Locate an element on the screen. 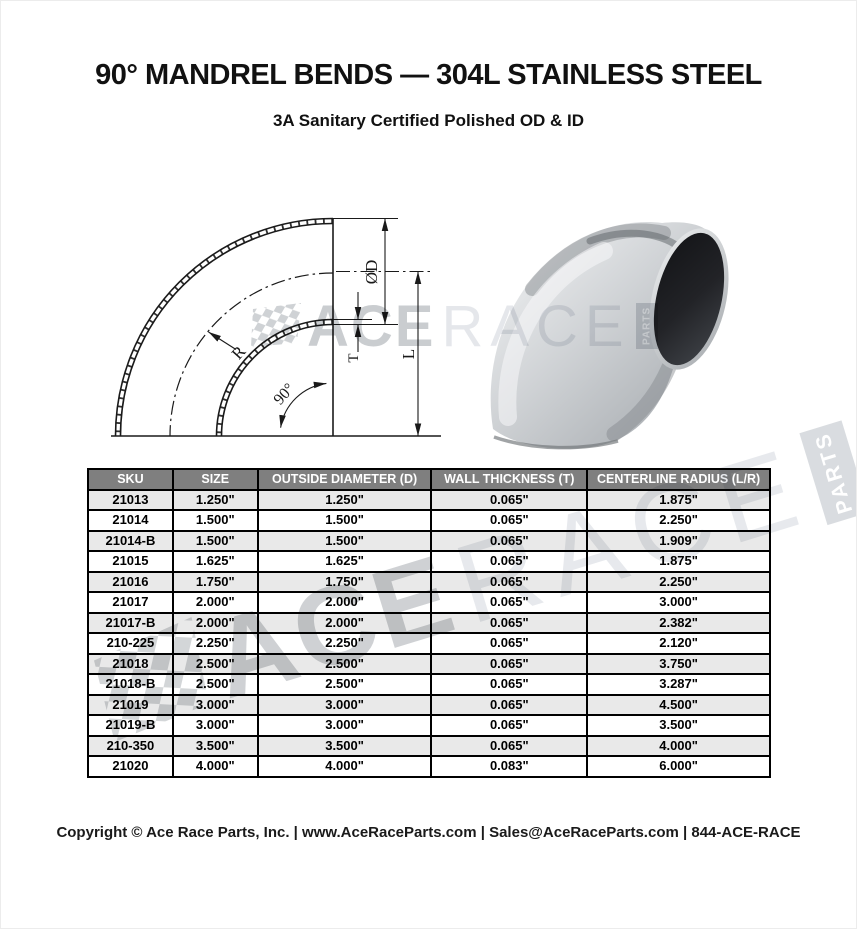 This screenshot has width=857, height=929. cell-sku: 21014 is located at coordinates (130, 520).